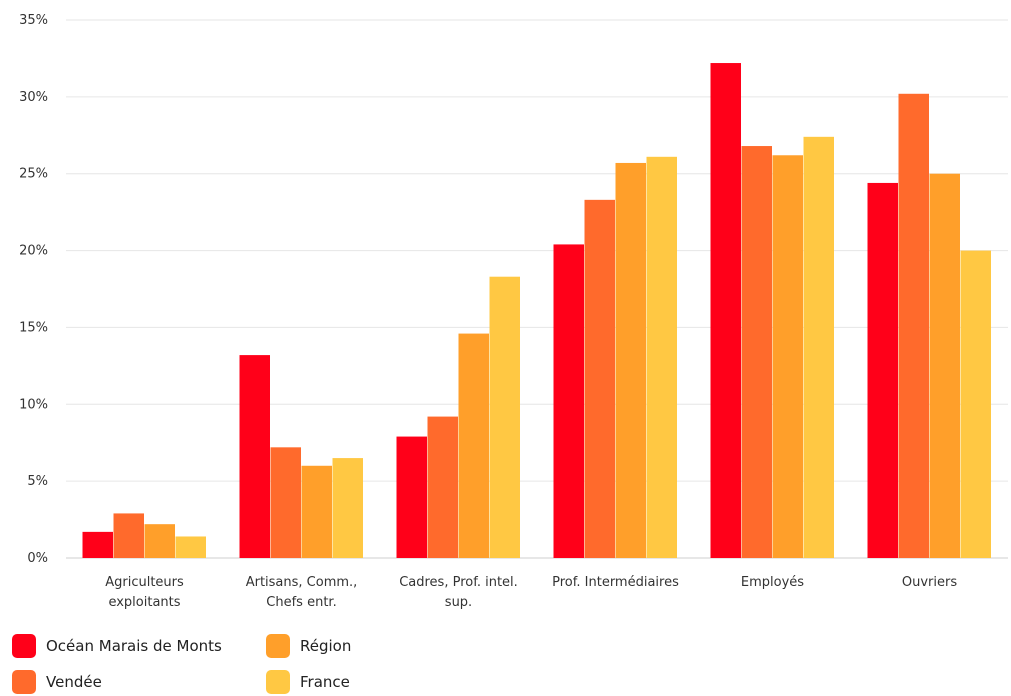 Image resolution: width=1011 pixels, height=696 pixels. Describe the element at coordinates (458, 582) in the screenshot. I see `x-category-label: Cadres, Prof. intel.` at that location.